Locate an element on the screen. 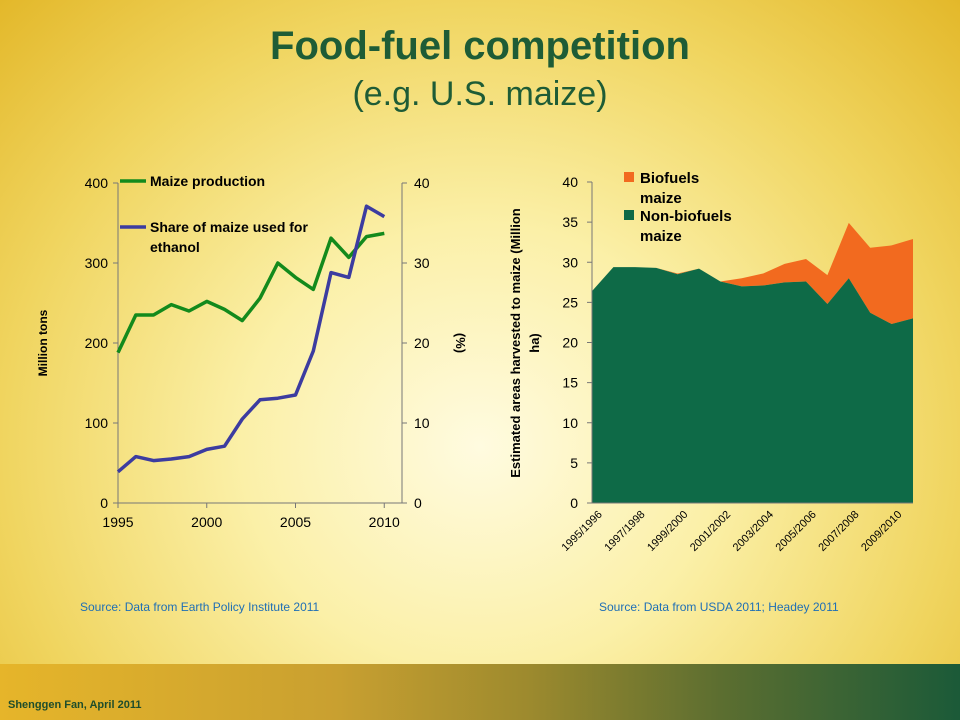 Image resolution: width=960 pixels, height=720 pixels. slide-subtitle: (e.g. U.S. maize) is located at coordinates (480, 94).